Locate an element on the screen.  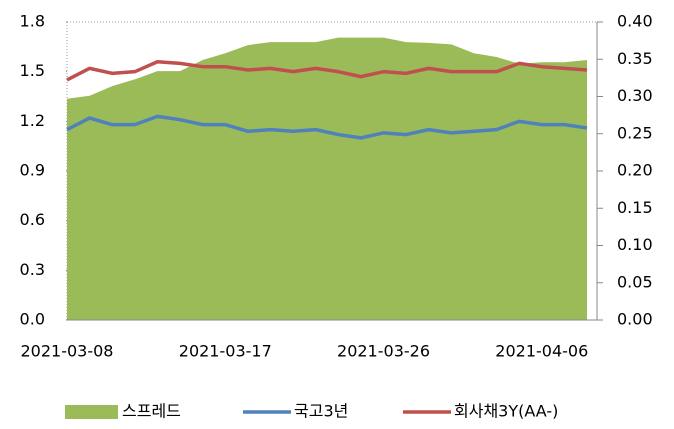
x-tick-label: 2021-03-17 is located at coordinates (225, 351).